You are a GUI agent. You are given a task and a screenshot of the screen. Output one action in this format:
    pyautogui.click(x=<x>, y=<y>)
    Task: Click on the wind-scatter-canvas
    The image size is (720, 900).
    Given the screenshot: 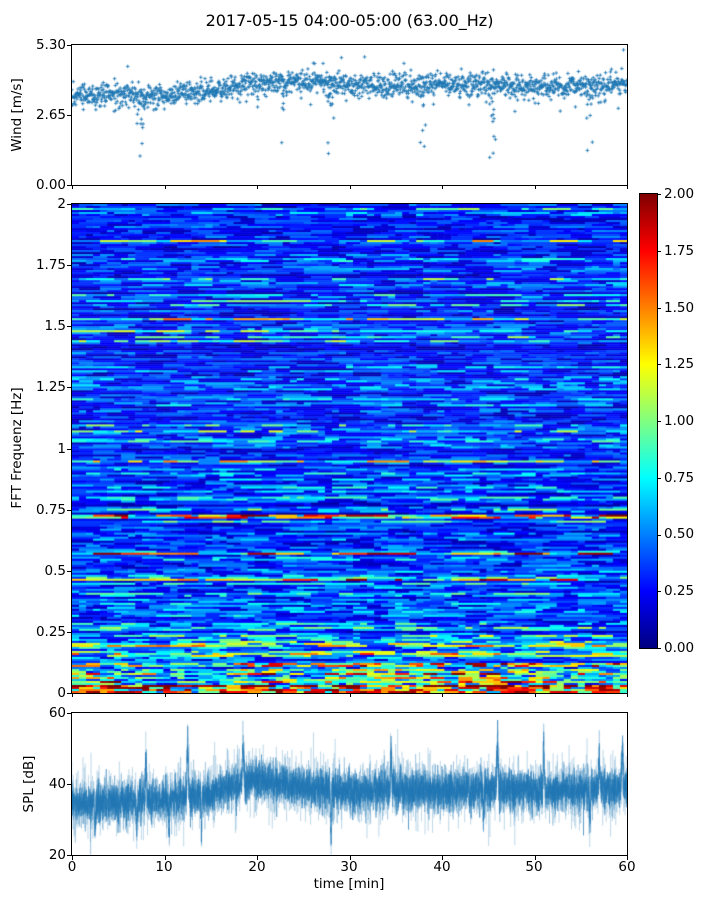 What is the action you would take?
    pyautogui.click(x=349, y=115)
    